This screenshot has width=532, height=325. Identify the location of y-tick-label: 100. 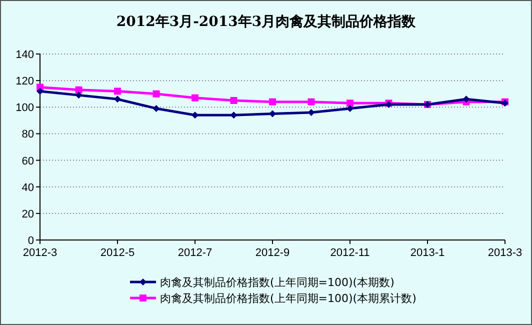
(25, 108).